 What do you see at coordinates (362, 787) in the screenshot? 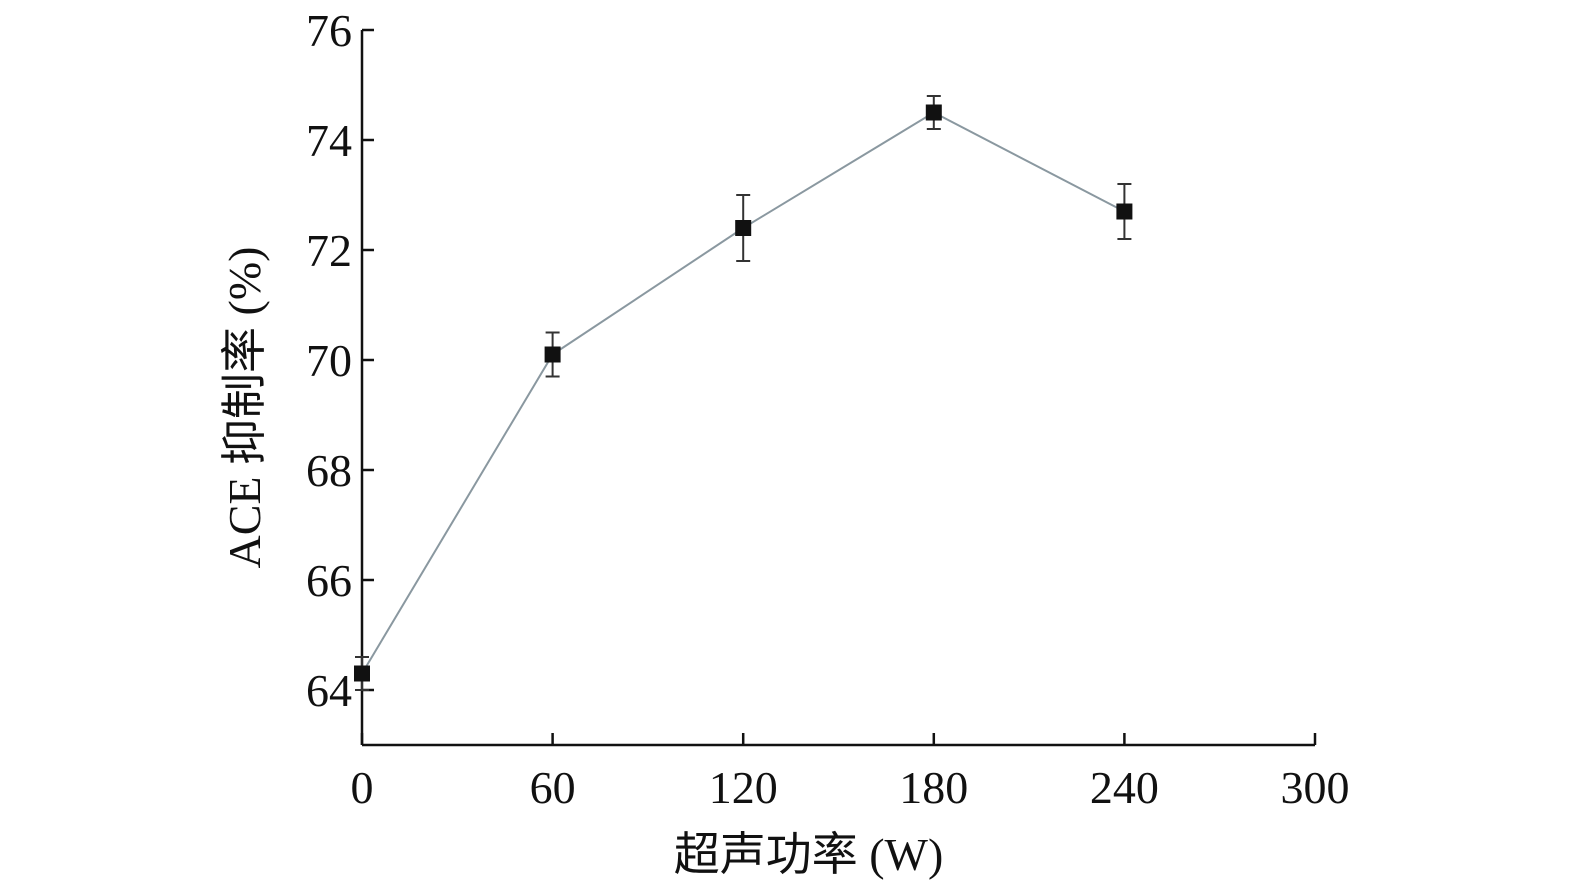
I see `x-tick-label: 0` at bounding box center [362, 787].